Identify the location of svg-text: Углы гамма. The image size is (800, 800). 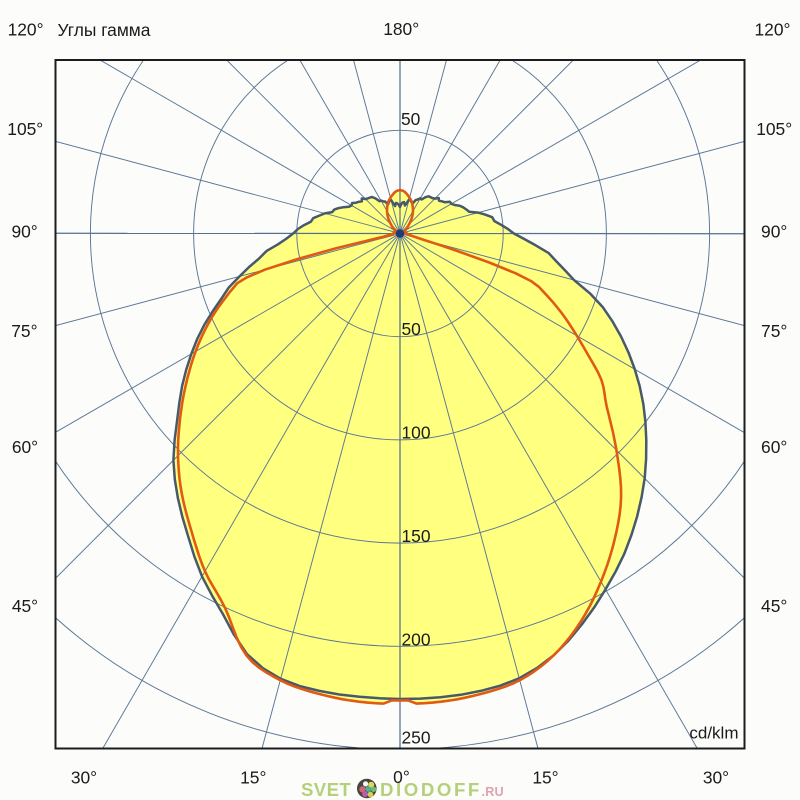
(104, 30).